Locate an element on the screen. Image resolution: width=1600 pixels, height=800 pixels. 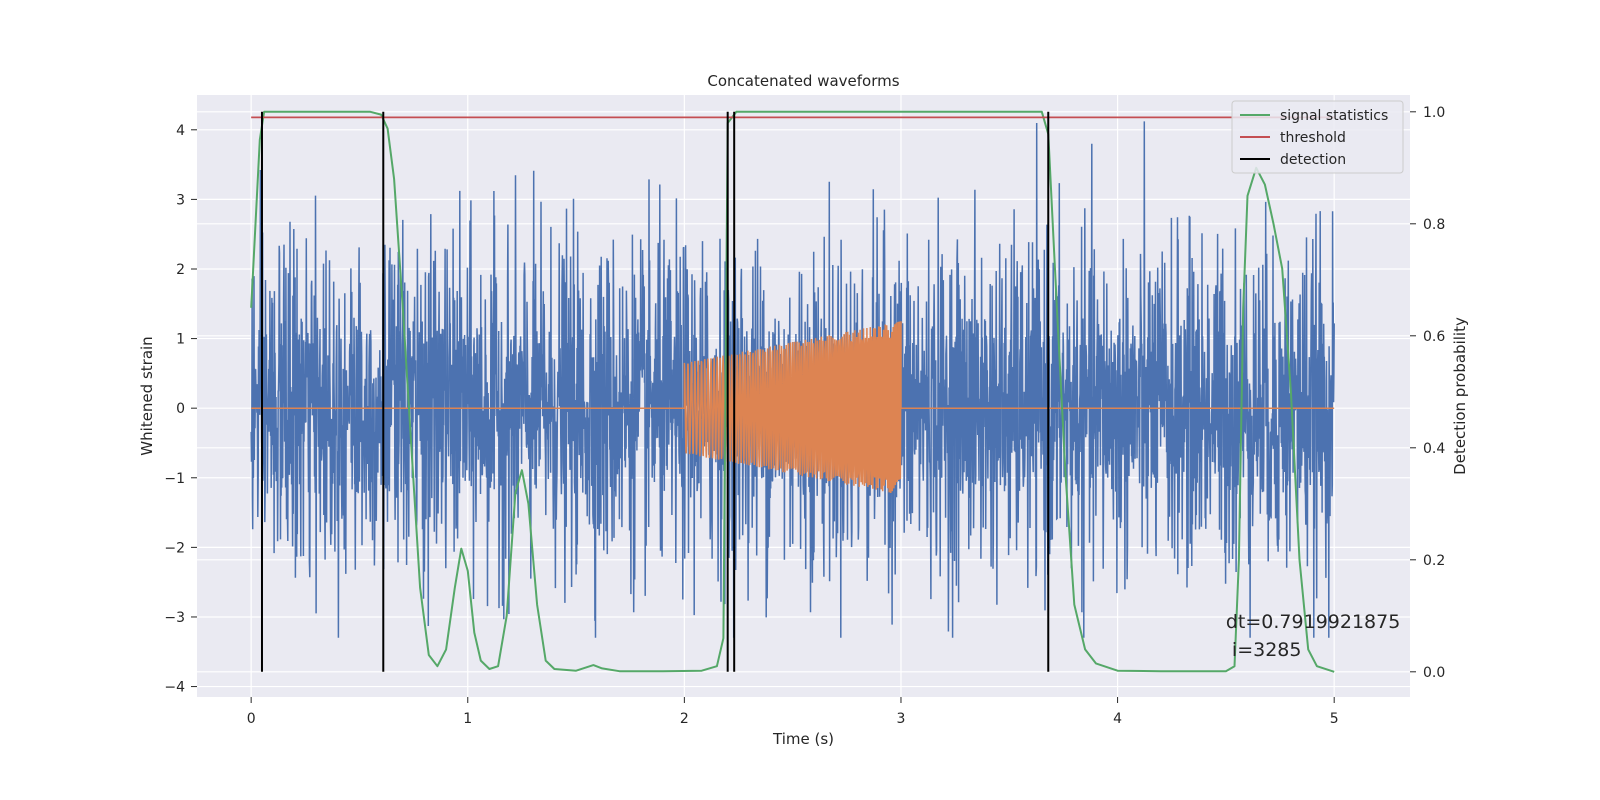
y-tick-label-8: −4 is located at coordinates (174, 688).